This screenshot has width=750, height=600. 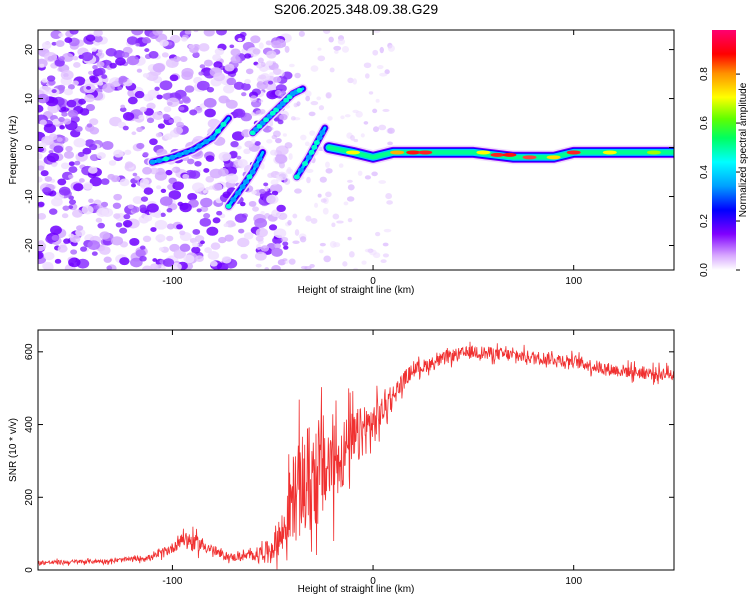 I want to click on spectrogram-x-tick-label: 0, so click(x=373, y=281).